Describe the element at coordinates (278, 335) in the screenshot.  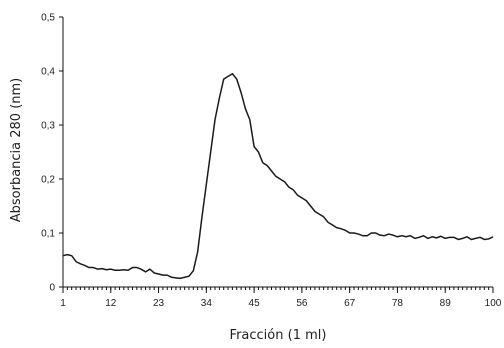
I see `x-axis-title: Fracción (1 ml)` at that location.